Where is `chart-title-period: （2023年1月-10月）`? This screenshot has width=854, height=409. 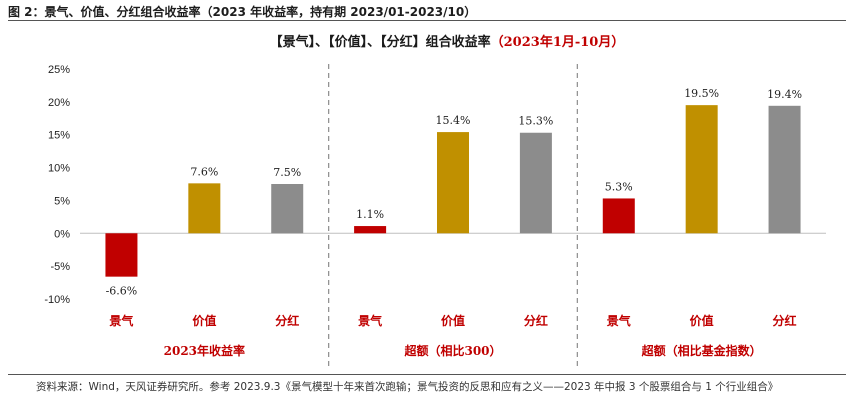
chart-title-period: （2023年1月-10月） is located at coordinates (558, 42).